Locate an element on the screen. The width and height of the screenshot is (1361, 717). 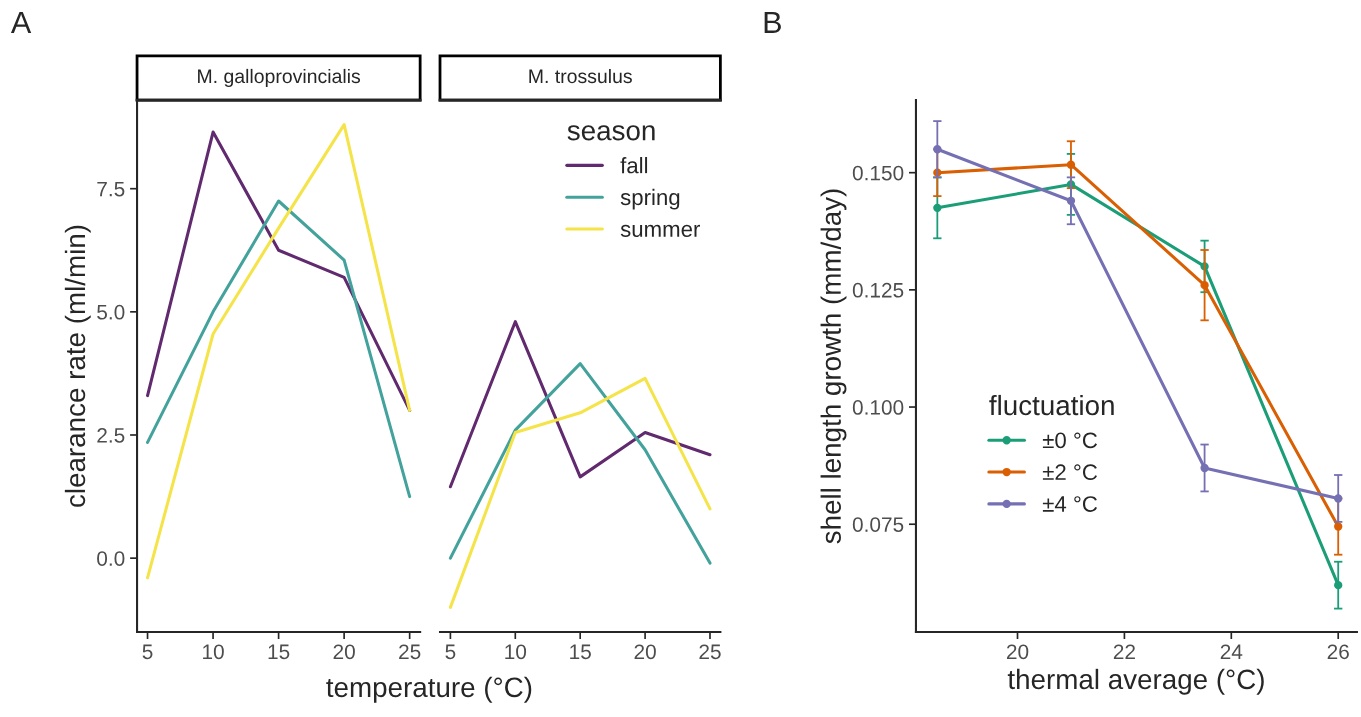
x-axis-title: temperature (°C) is located at coordinates (429, 689).